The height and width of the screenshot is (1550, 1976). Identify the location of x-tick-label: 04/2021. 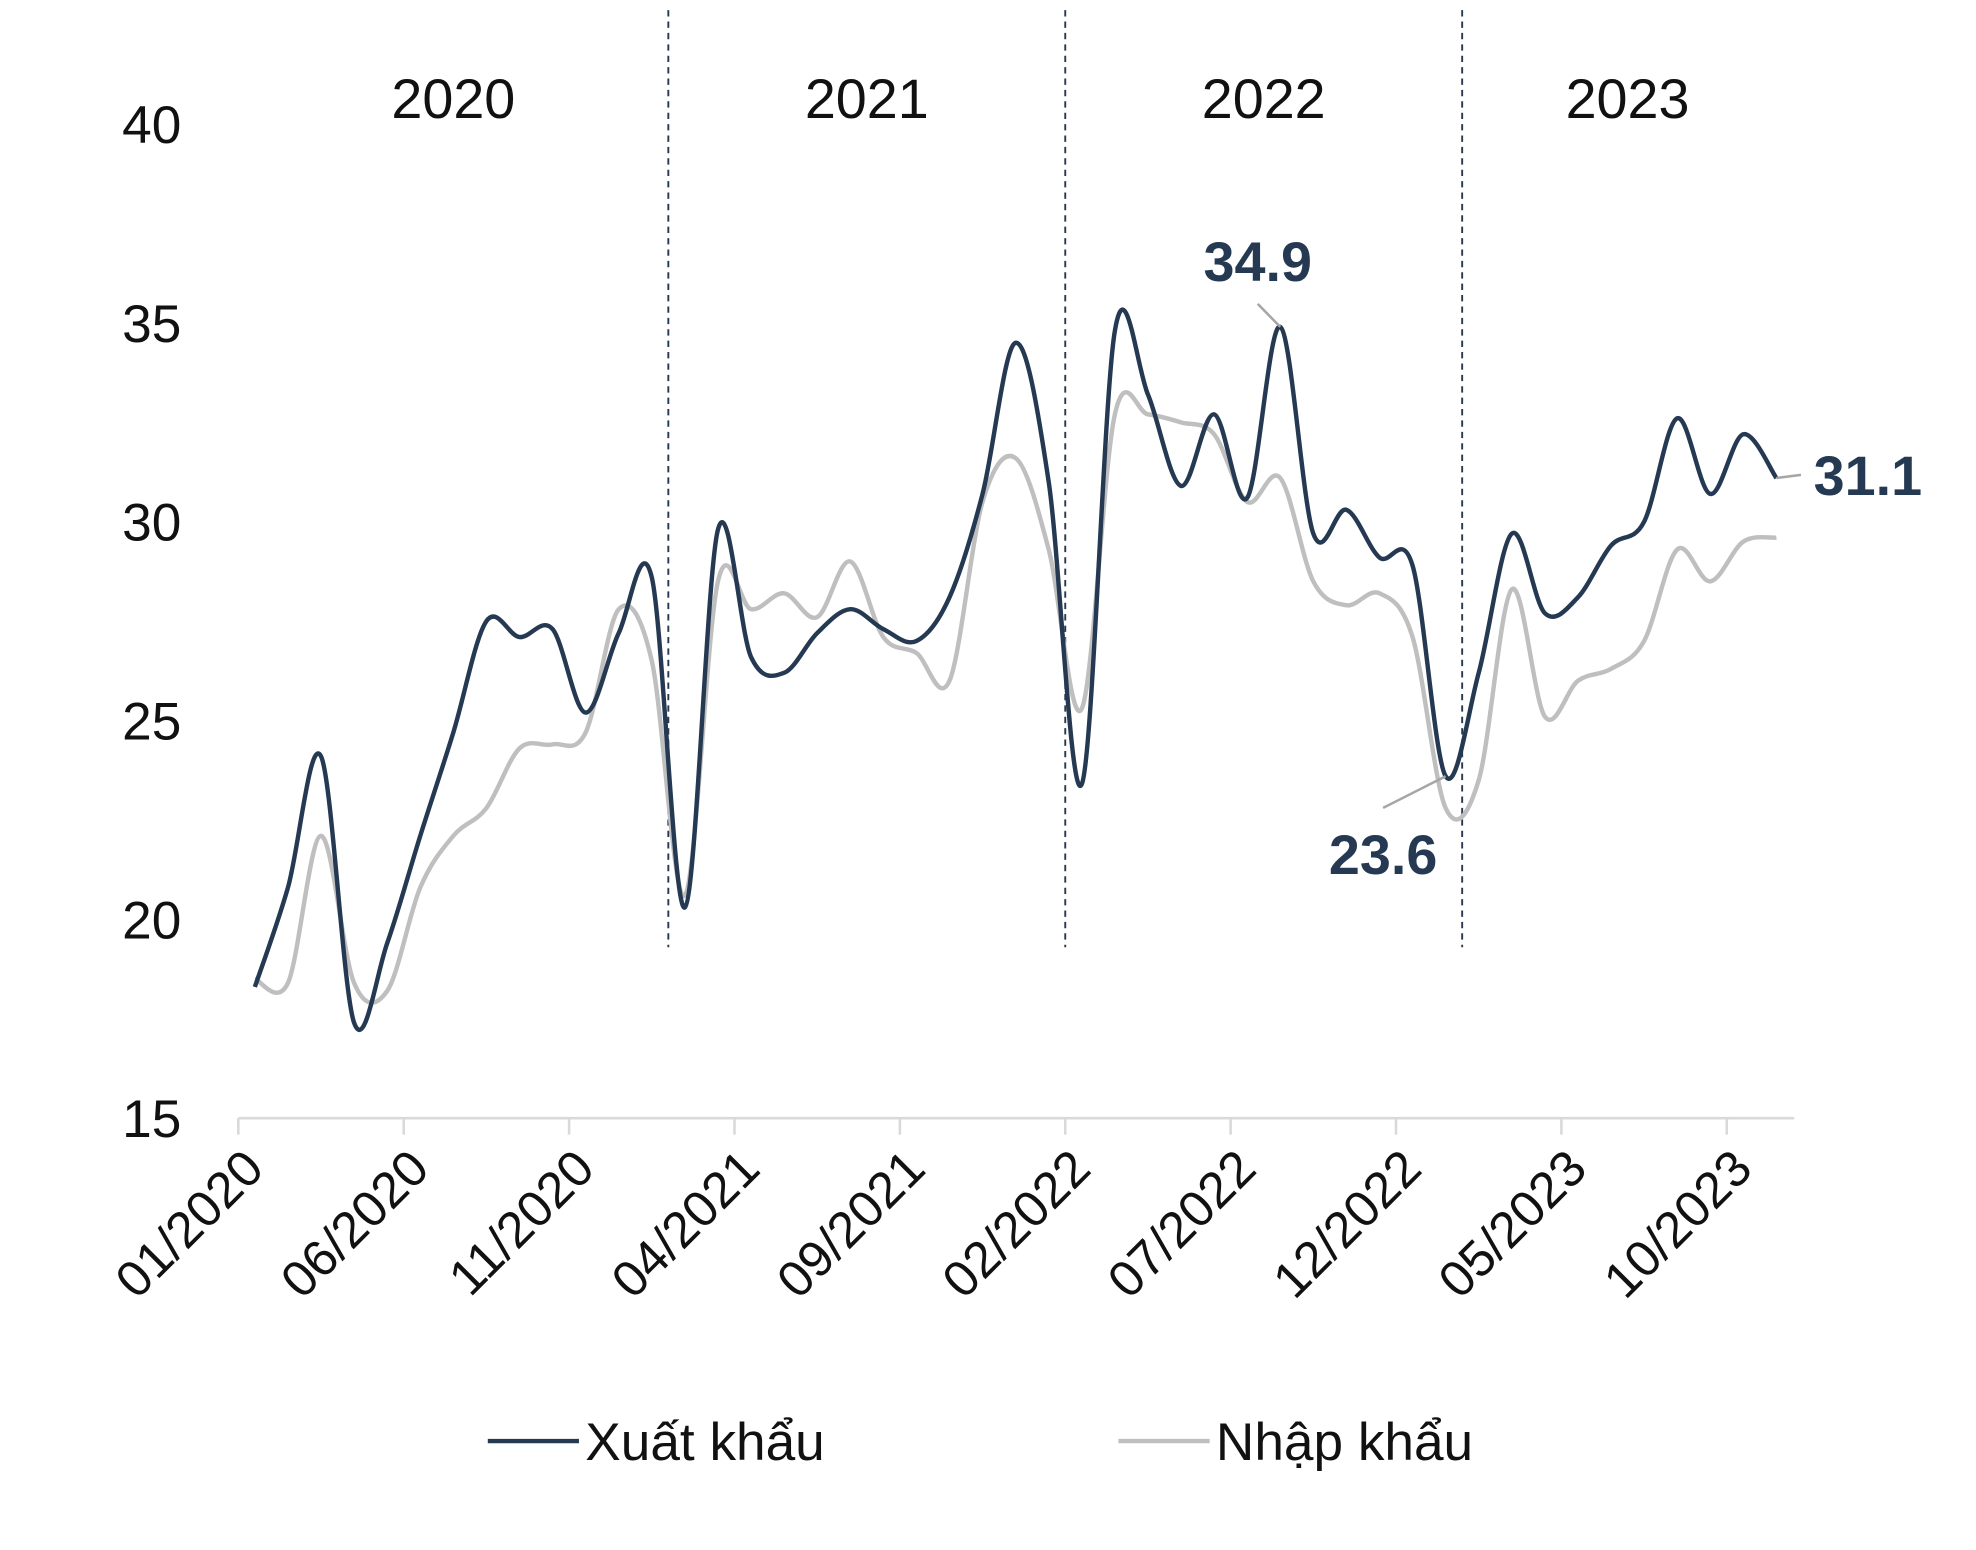
(685, 1224).